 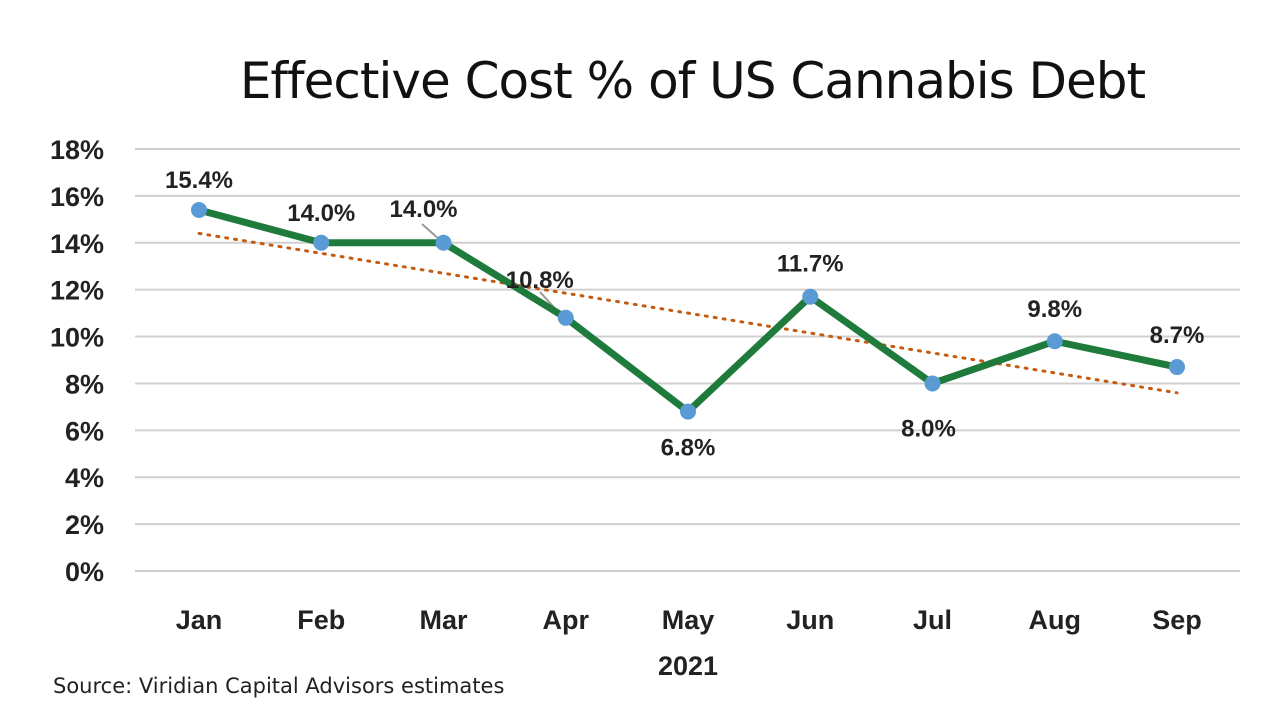 I want to click on x-tick-label: Feb, so click(x=321, y=620).